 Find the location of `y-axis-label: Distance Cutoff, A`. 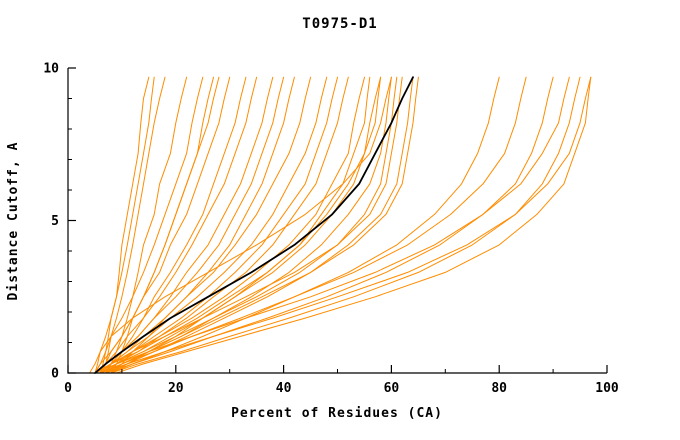

y-axis-label: Distance Cutoff, A is located at coordinates (13, 221).